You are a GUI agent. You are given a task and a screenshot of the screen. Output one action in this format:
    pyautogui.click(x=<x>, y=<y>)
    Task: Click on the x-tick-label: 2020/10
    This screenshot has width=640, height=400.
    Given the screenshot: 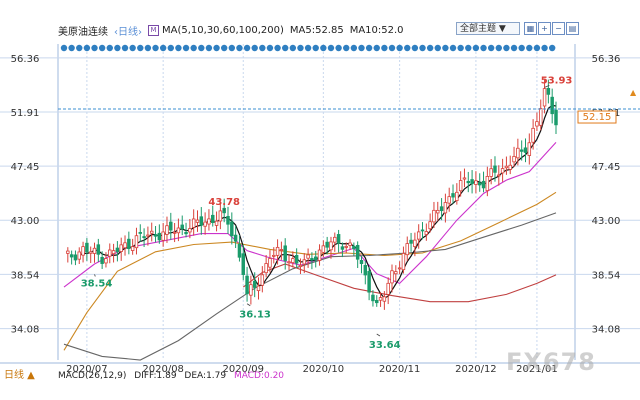 What is the action you would take?
    pyautogui.click(x=324, y=369)
    